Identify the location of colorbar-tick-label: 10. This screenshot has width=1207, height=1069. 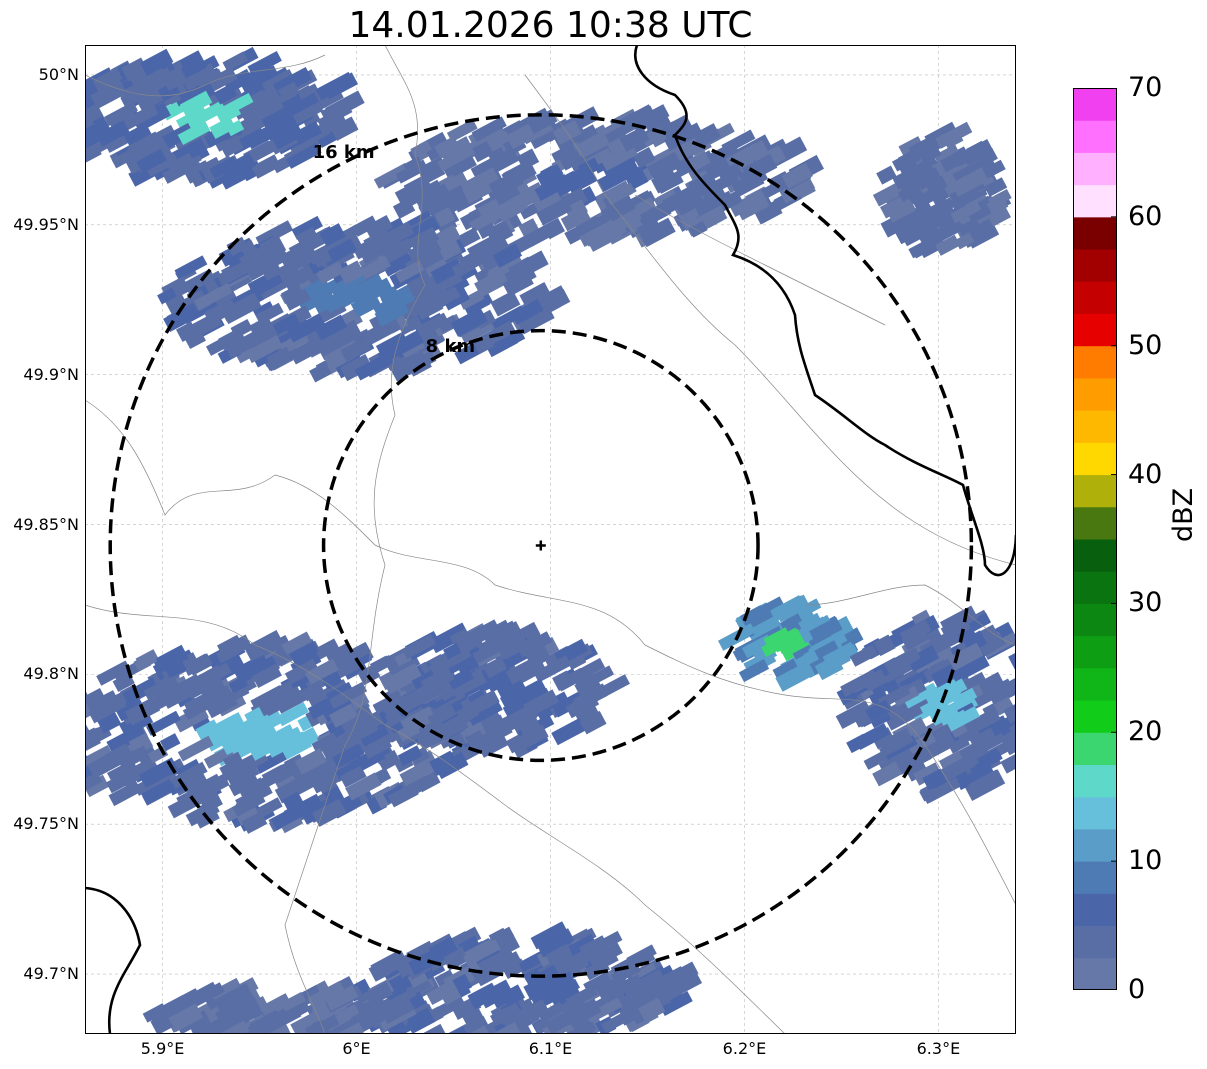
(1145, 861).